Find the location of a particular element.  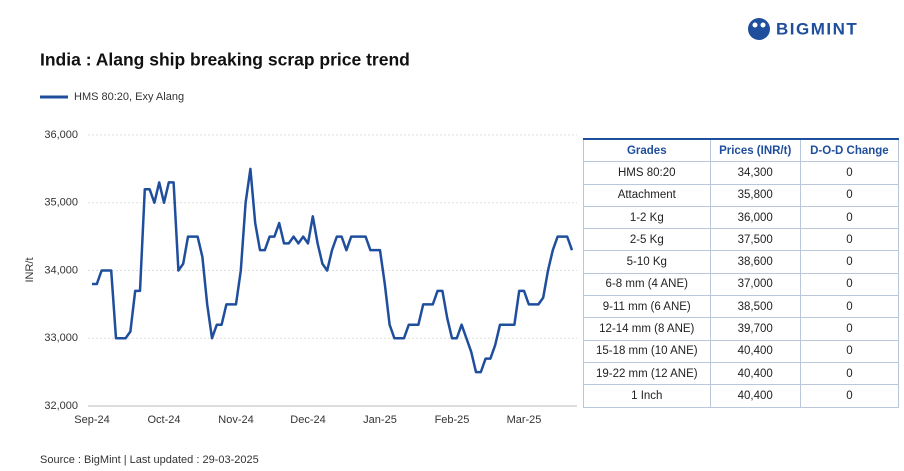

table-cell: 1-2 Kg is located at coordinates (647, 217).